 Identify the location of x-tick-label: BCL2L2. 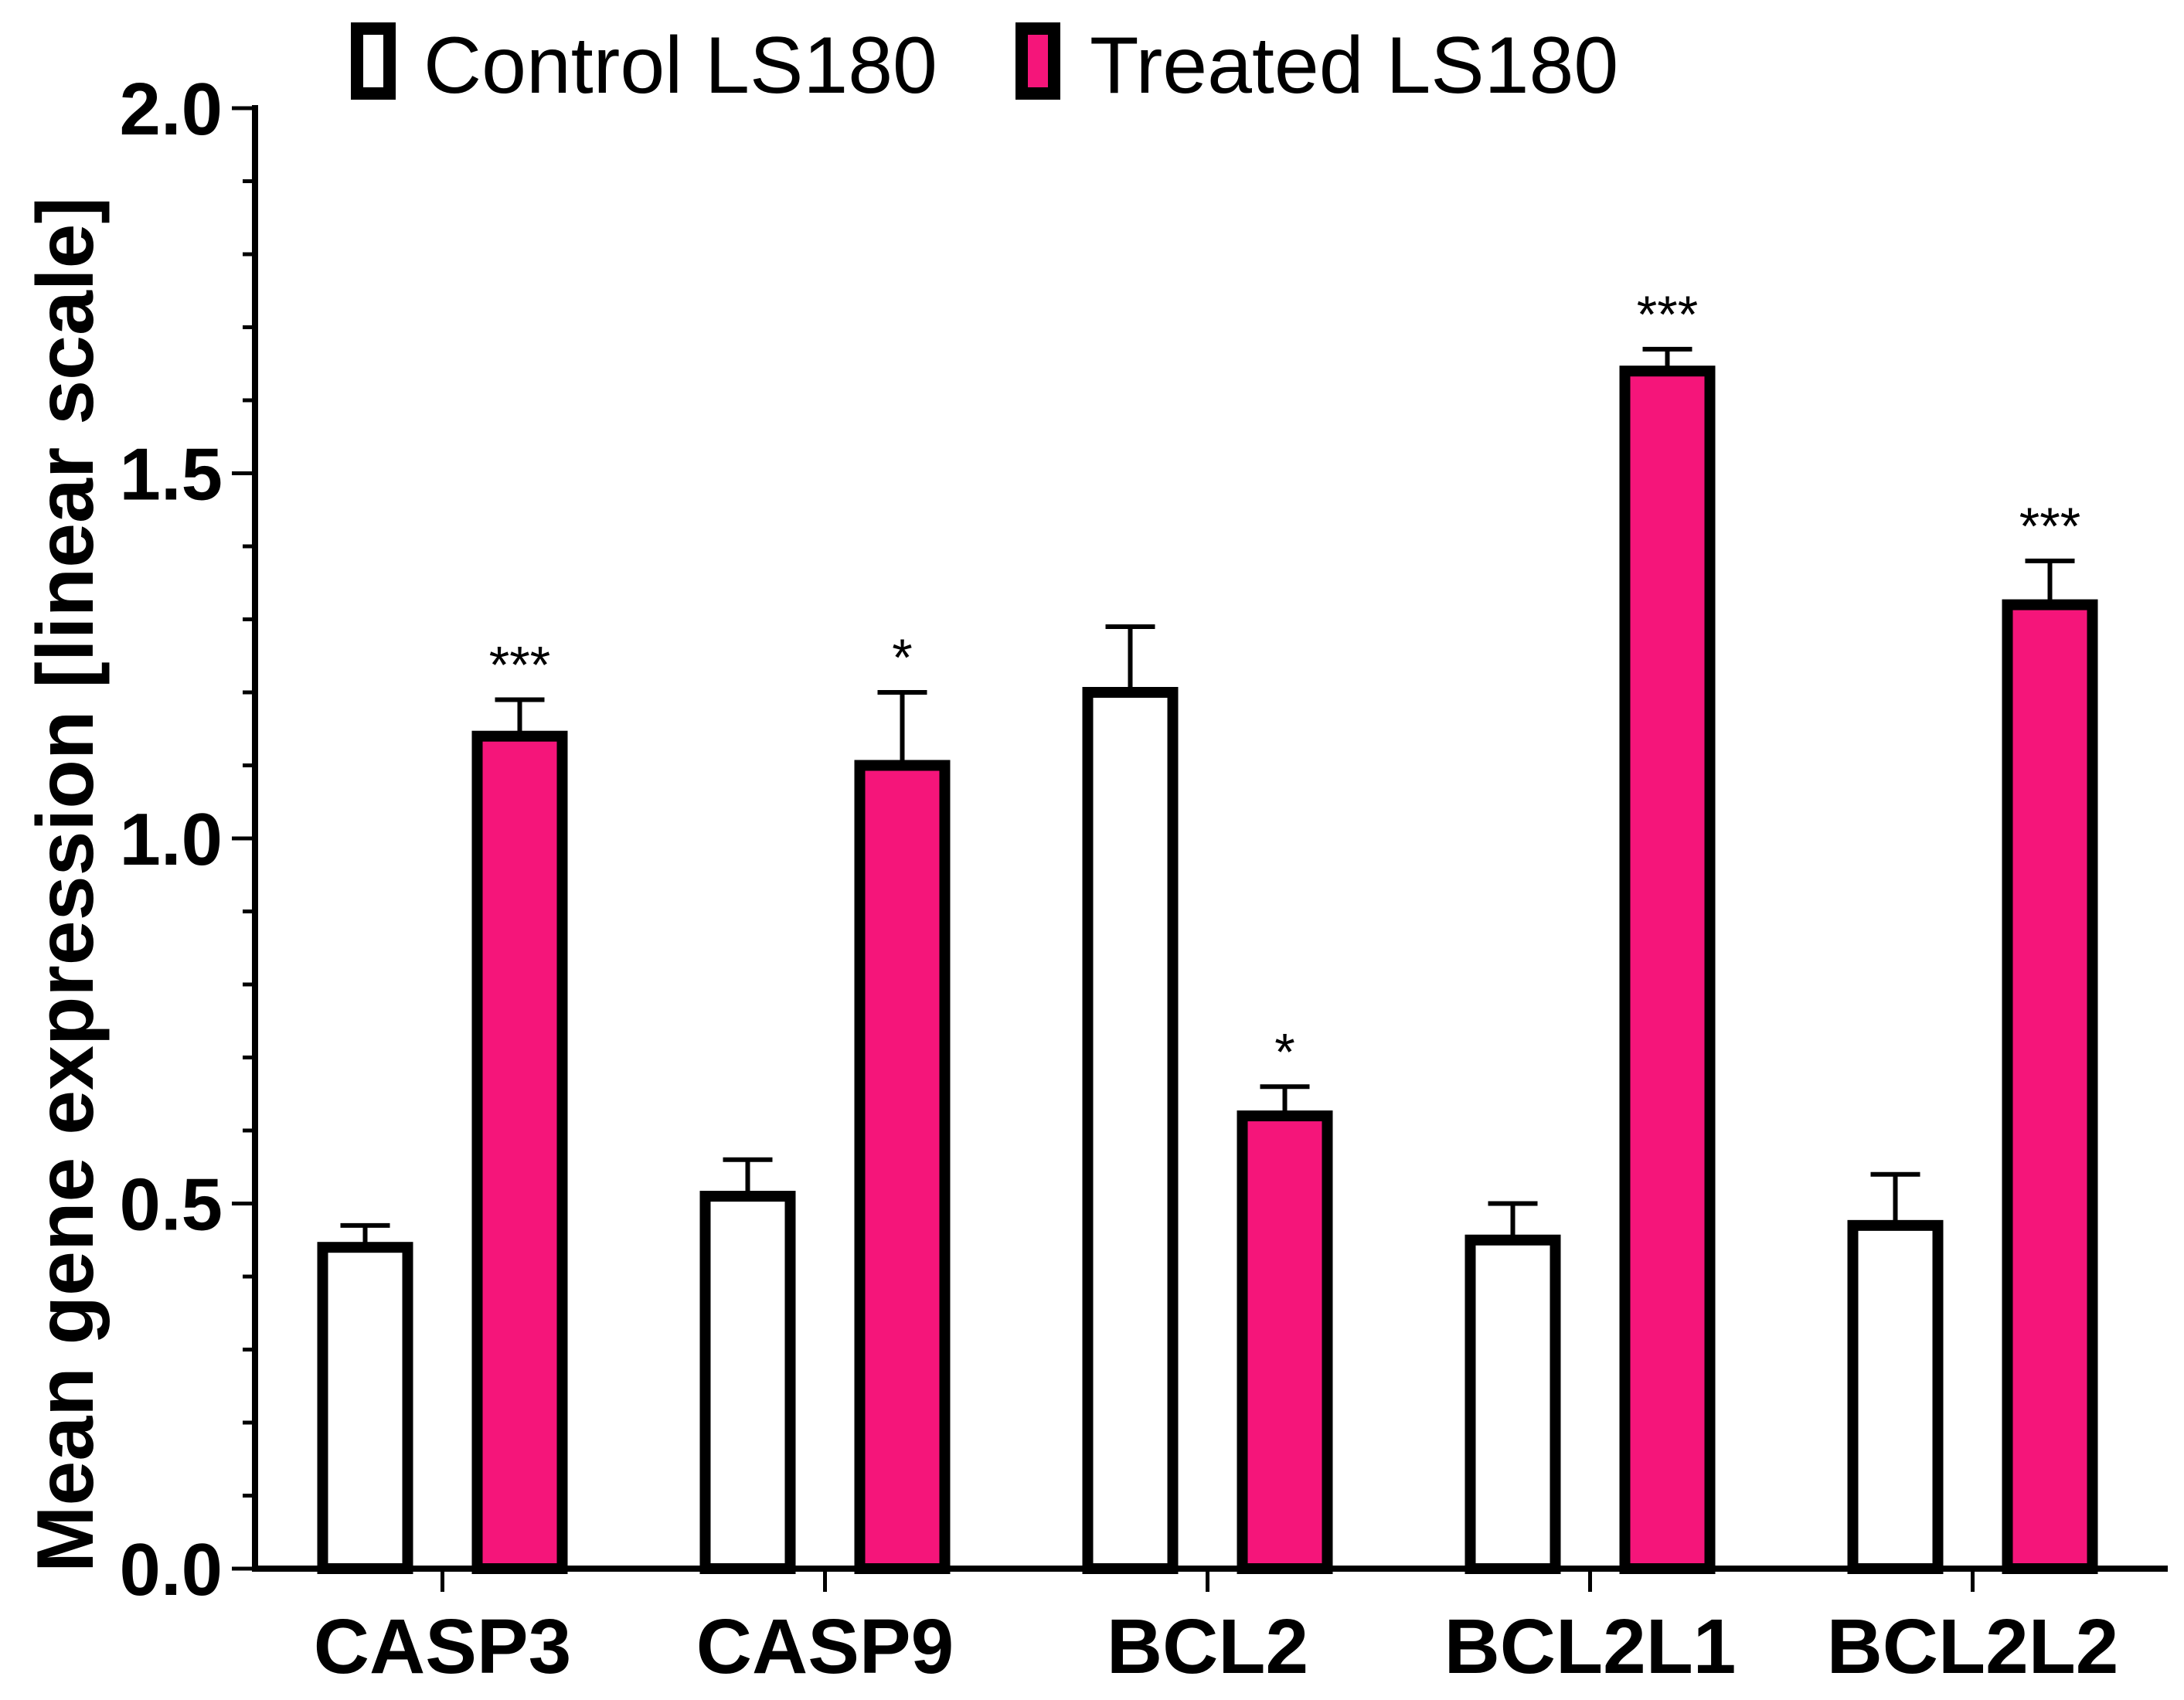
(1973, 1647).